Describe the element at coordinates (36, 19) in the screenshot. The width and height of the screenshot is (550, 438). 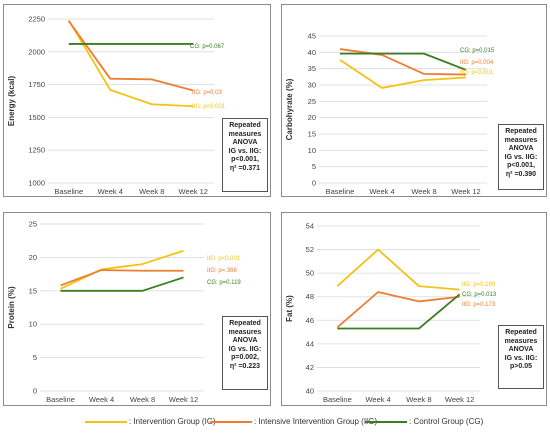
I see `y-tick-label: 2250` at that location.